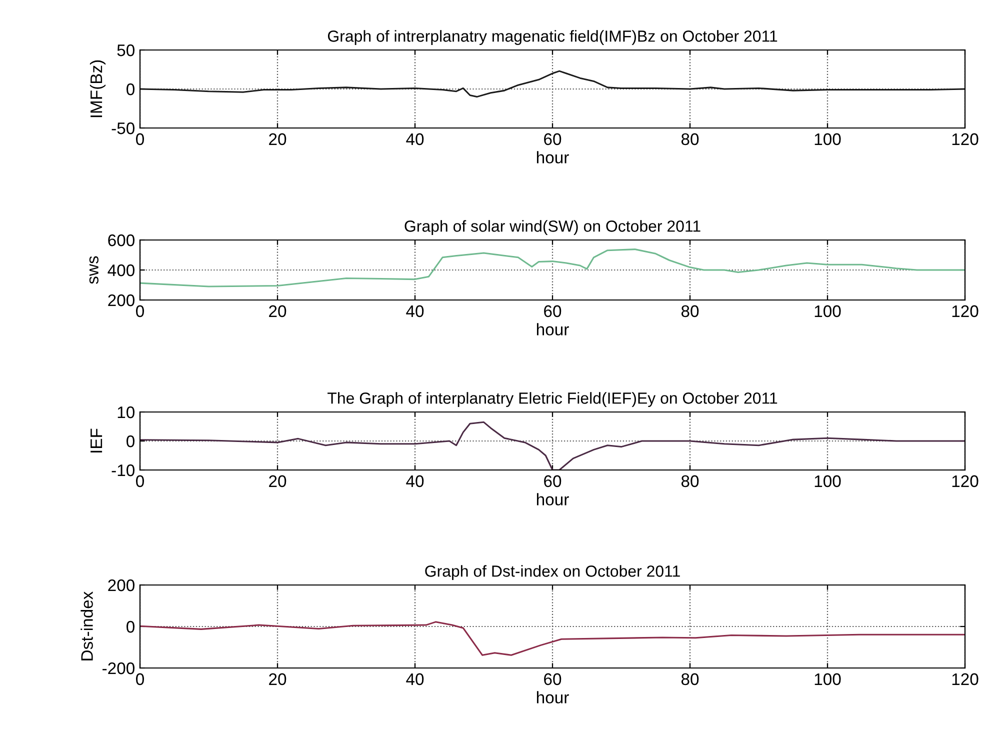  Describe the element at coordinates (96, 440) in the screenshot. I see `y-axis-title: IEF` at that location.